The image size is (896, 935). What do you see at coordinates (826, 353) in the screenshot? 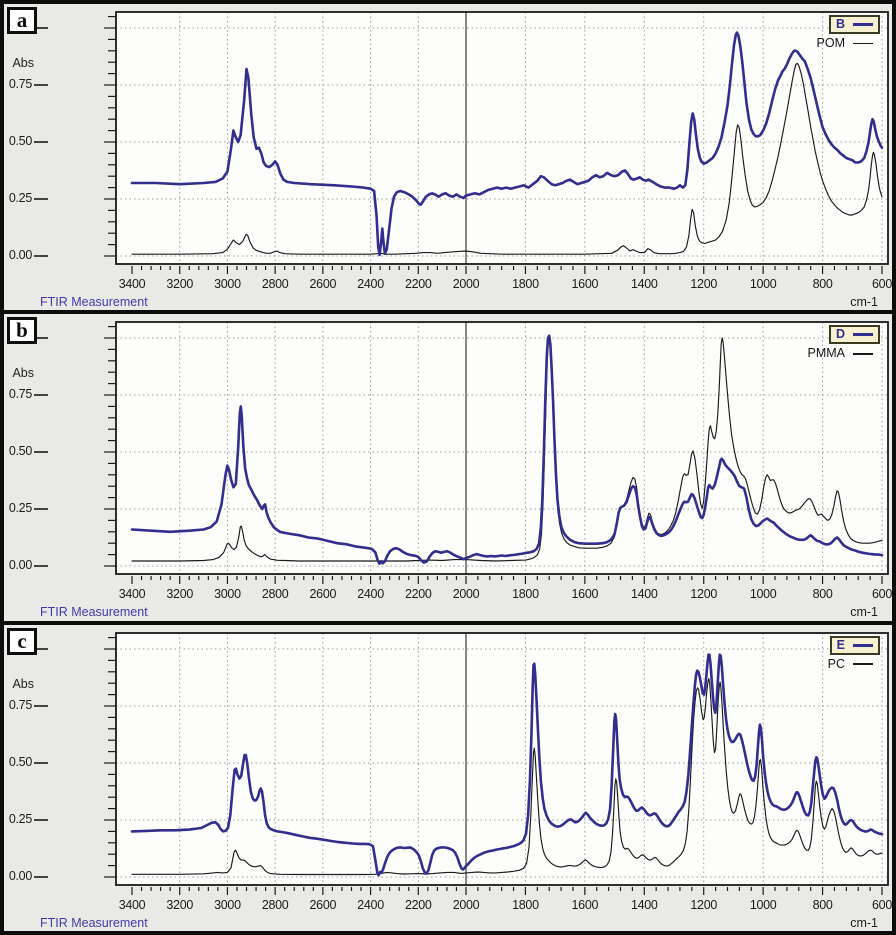
I see `legend-label-reference: PMMA` at bounding box center [826, 353].